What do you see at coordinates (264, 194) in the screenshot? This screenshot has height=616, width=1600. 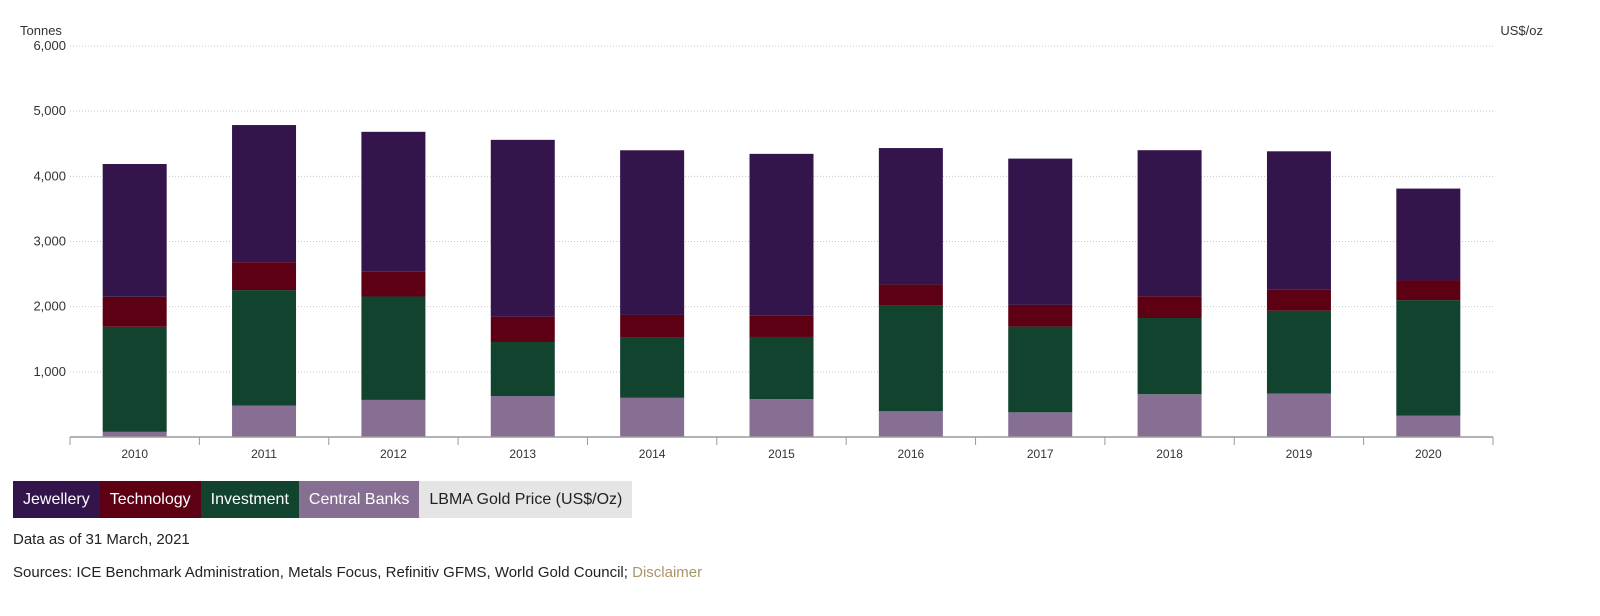 I see `bar-jewellery-2011` at bounding box center [264, 194].